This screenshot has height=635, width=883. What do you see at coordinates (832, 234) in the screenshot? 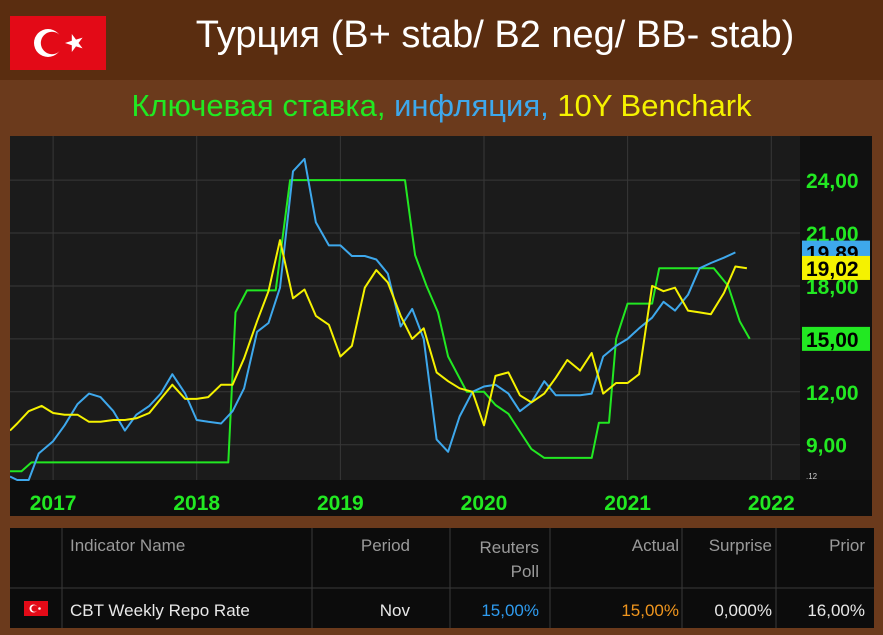
I see `y-tick-label: 21,00` at bounding box center [832, 234].